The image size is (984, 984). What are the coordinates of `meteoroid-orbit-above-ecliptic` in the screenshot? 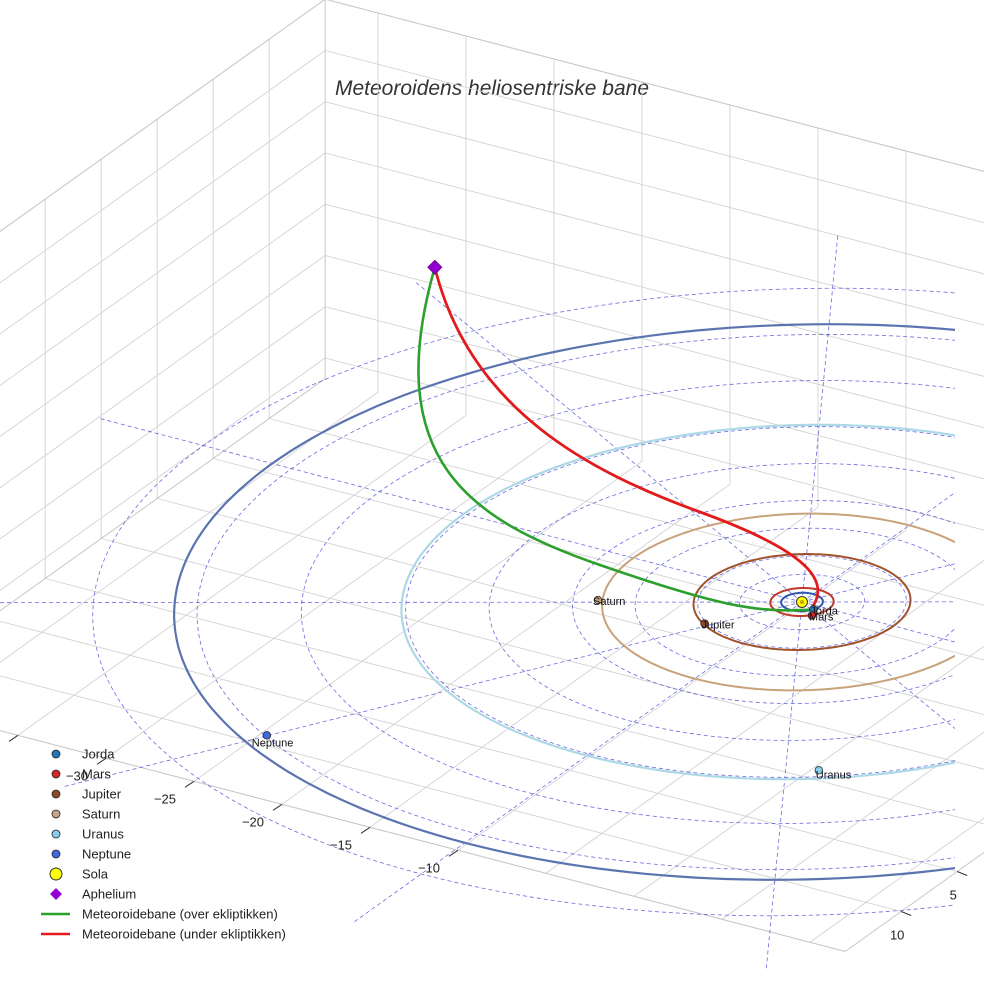 It's located at (614, 439).